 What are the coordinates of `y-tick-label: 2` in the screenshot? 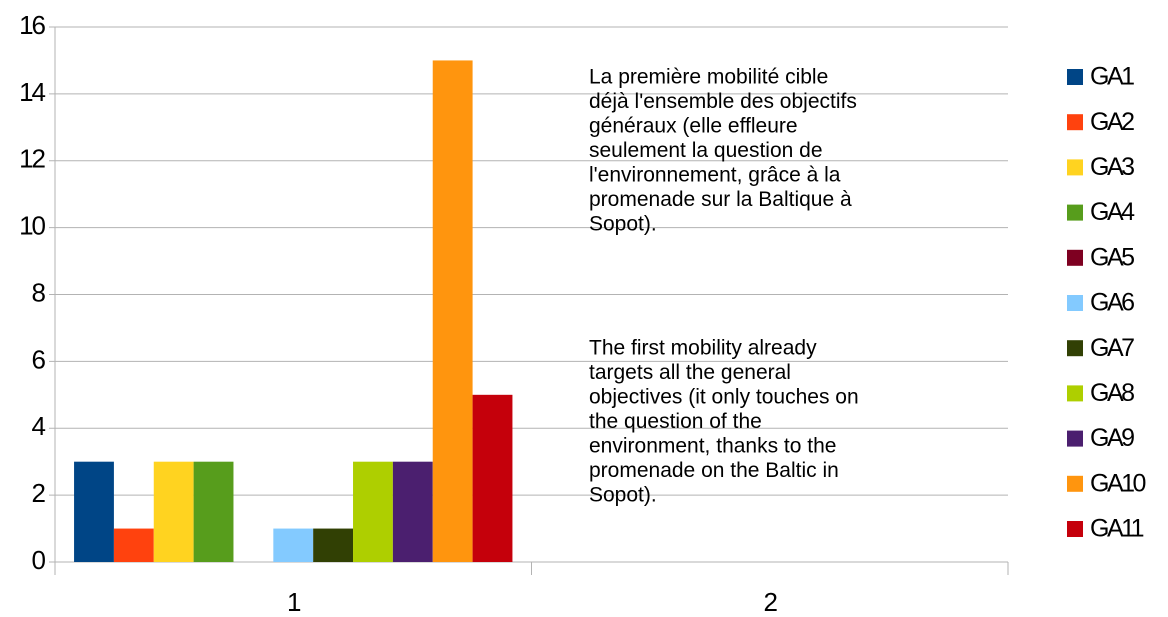 It's located at (39, 493).